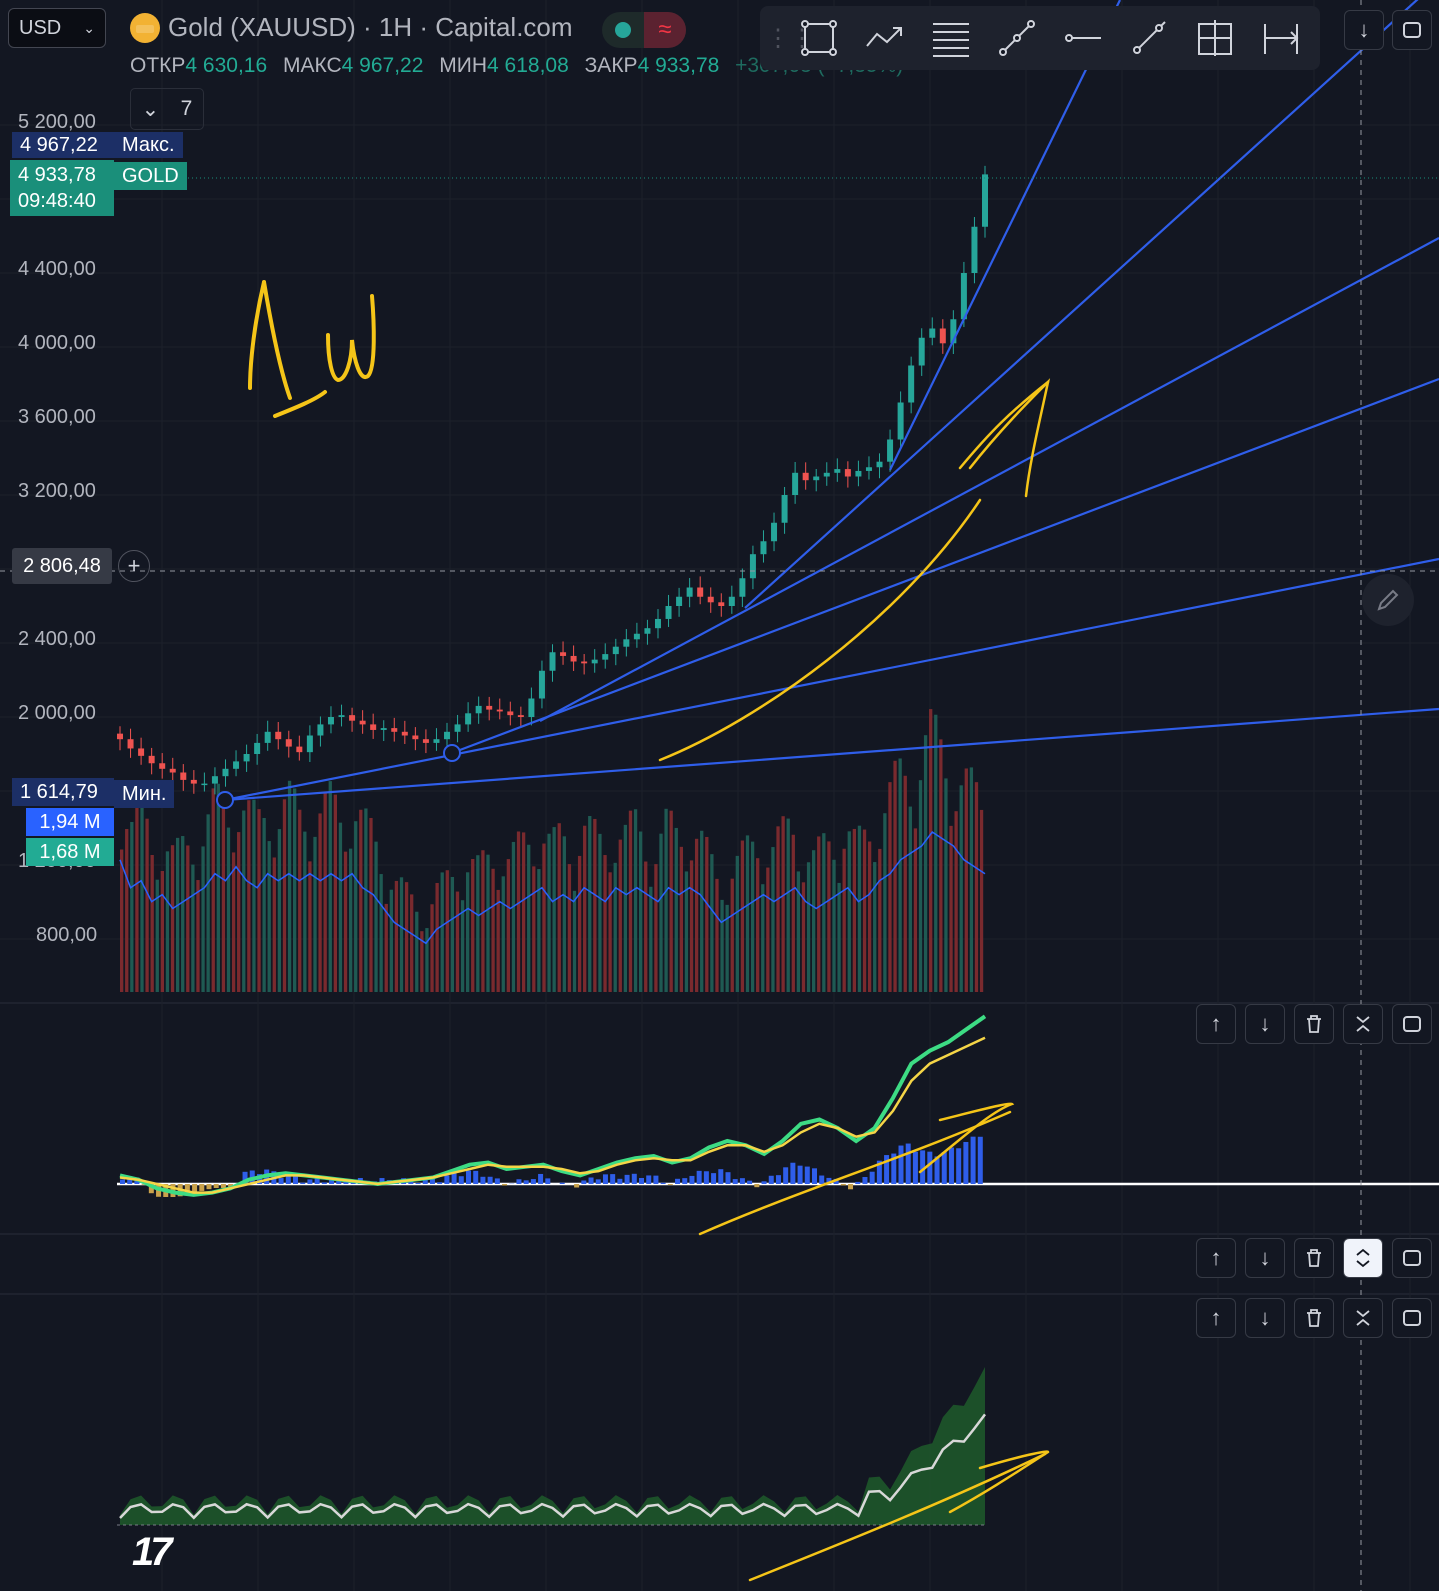 The width and height of the screenshot is (1439, 1591). Describe the element at coordinates (186, 108) in the screenshot. I see `indicators-count: 7` at that location.